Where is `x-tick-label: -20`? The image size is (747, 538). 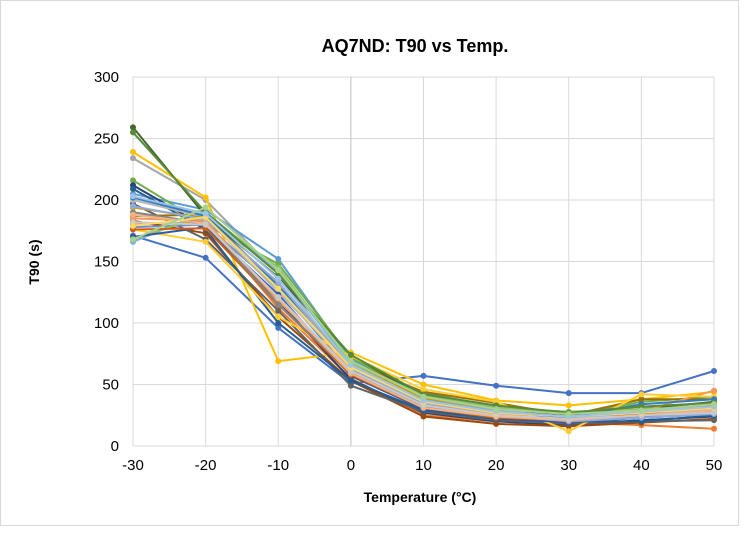 x-tick-label: -20 is located at coordinates (206, 465).